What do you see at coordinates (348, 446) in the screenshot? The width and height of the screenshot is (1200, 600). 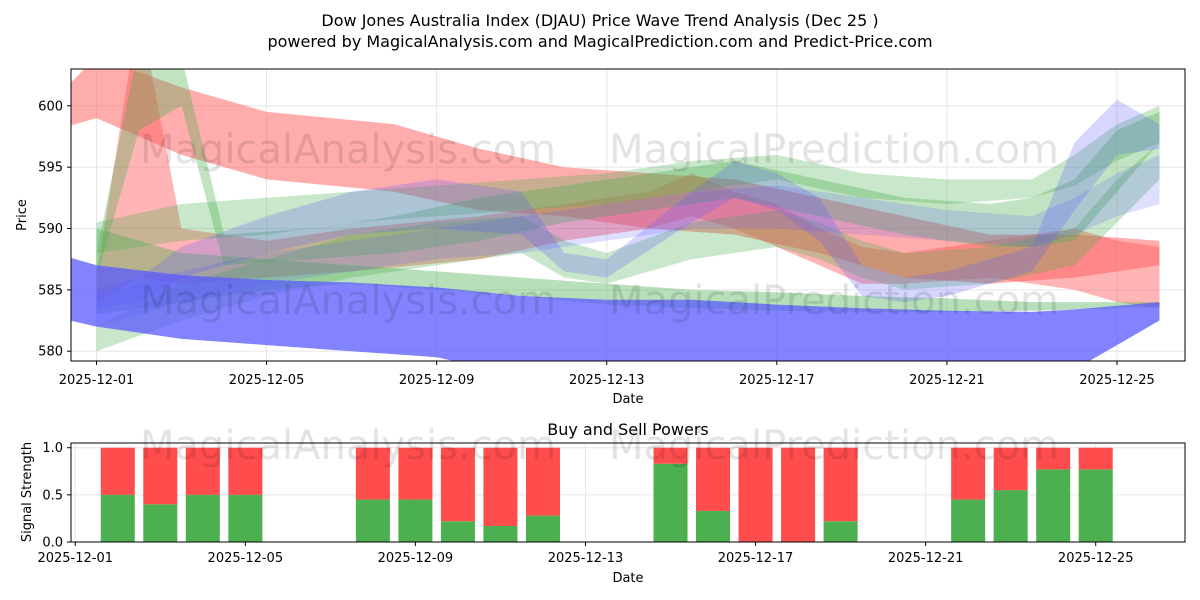 I see `signal-watermark-left: MagicalAnalysis.com` at bounding box center [348, 446].